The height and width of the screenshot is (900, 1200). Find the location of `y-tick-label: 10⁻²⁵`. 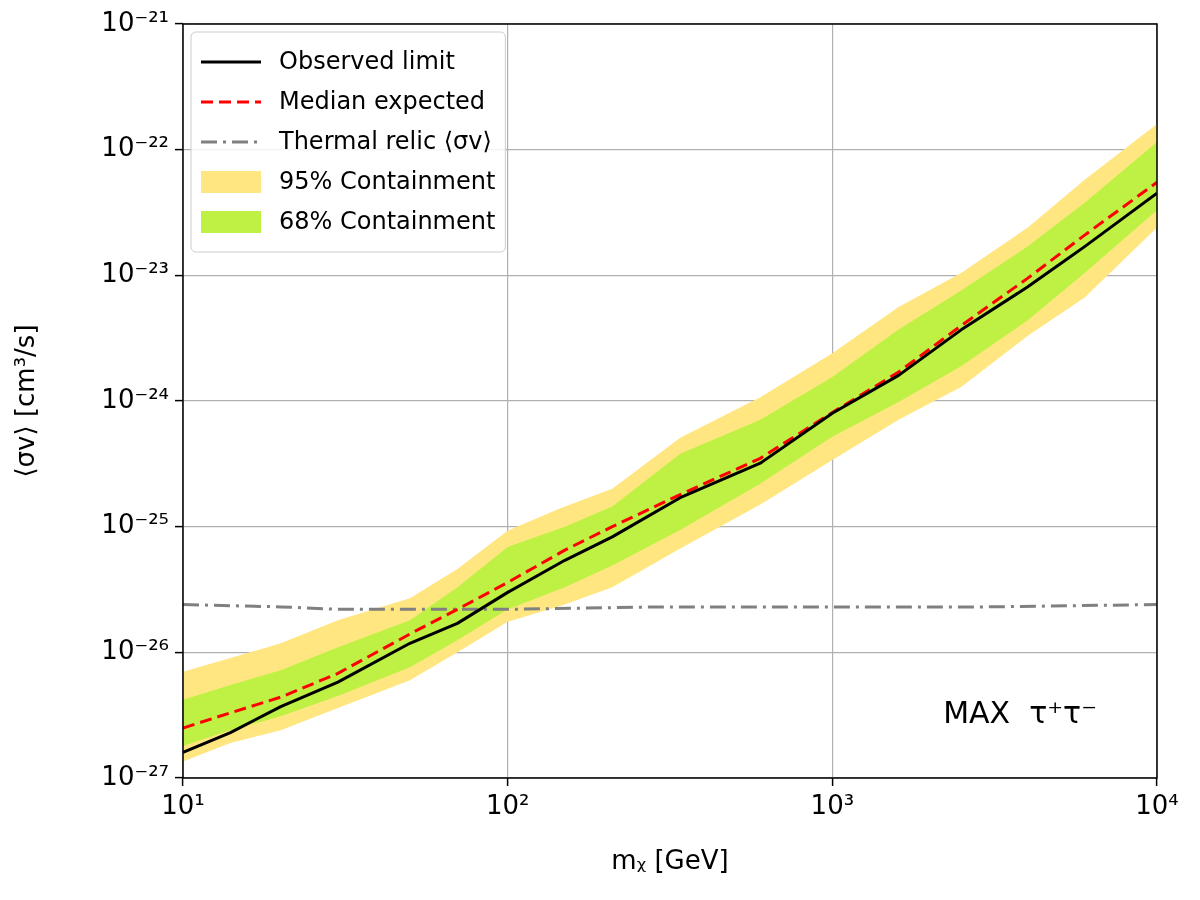

y-tick-label: 10⁻²⁵ is located at coordinates (135, 524).